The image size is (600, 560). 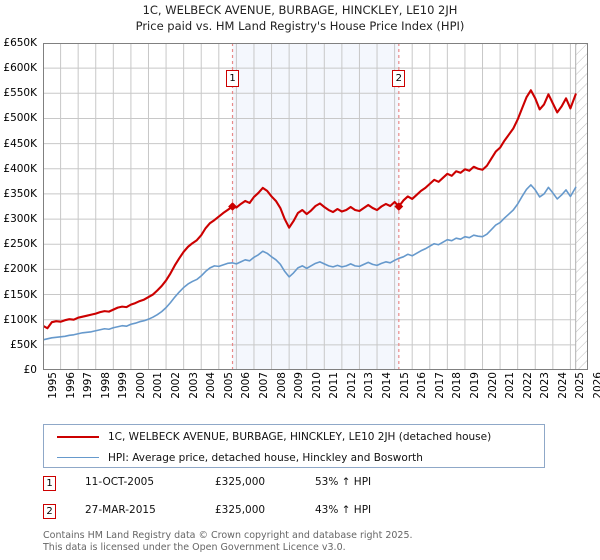 I want to click on y-axis-tick-label: £250K, so click(x=20, y=244).